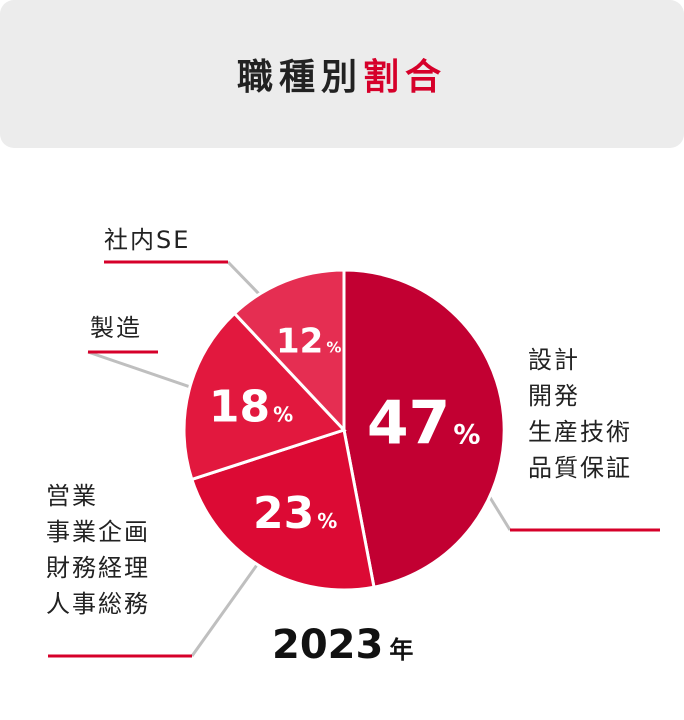 The height and width of the screenshot is (720, 684). Describe the element at coordinates (299, 77) in the screenshot. I see `title-main: 職種別` at that location.